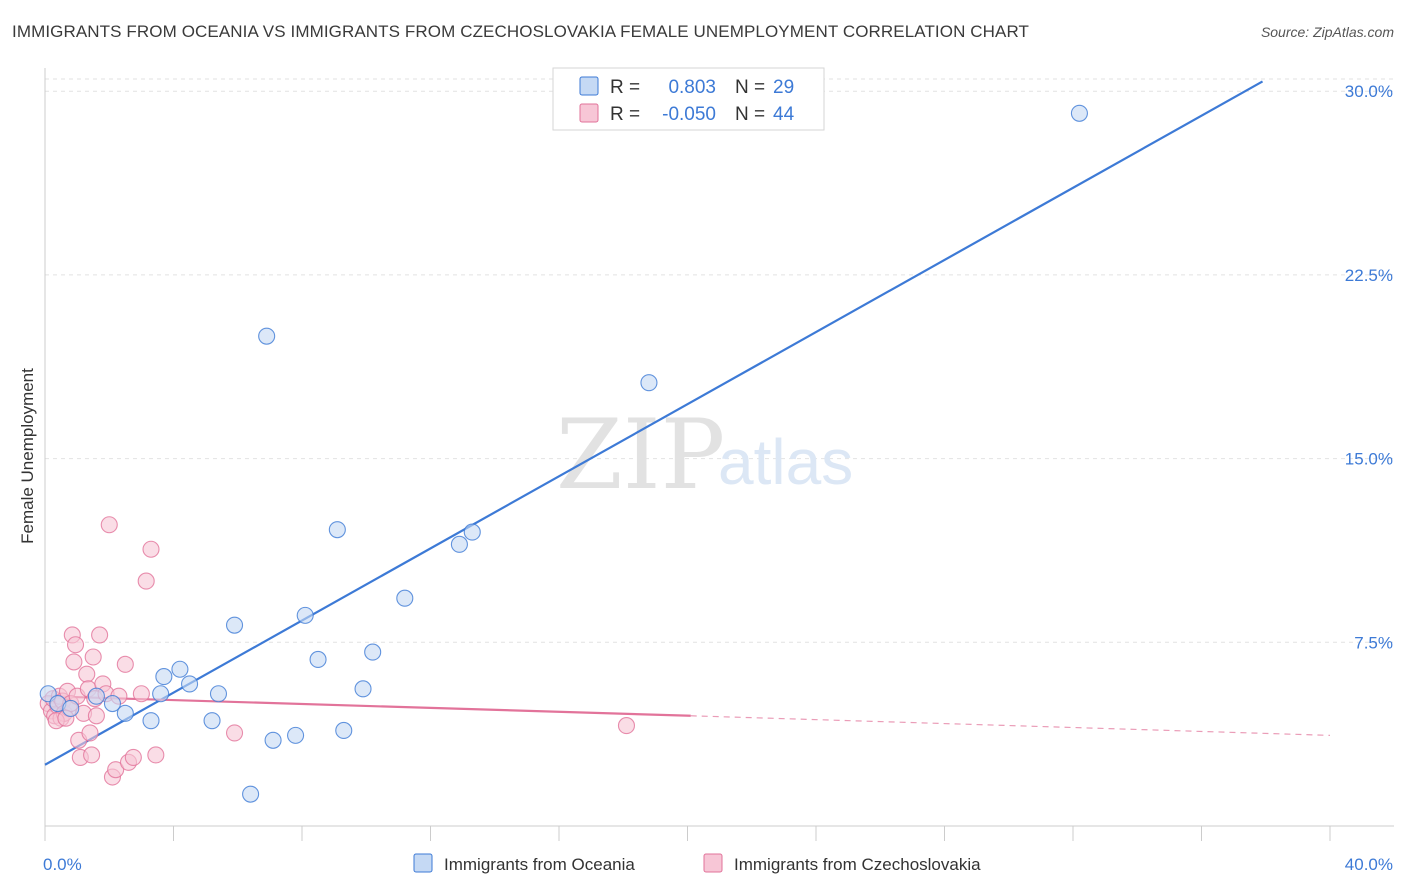 The height and width of the screenshot is (892, 1406). Describe the element at coordinates (750, 114) in the screenshot. I see `stats-n-label-czechoslovakia: N =` at that location.